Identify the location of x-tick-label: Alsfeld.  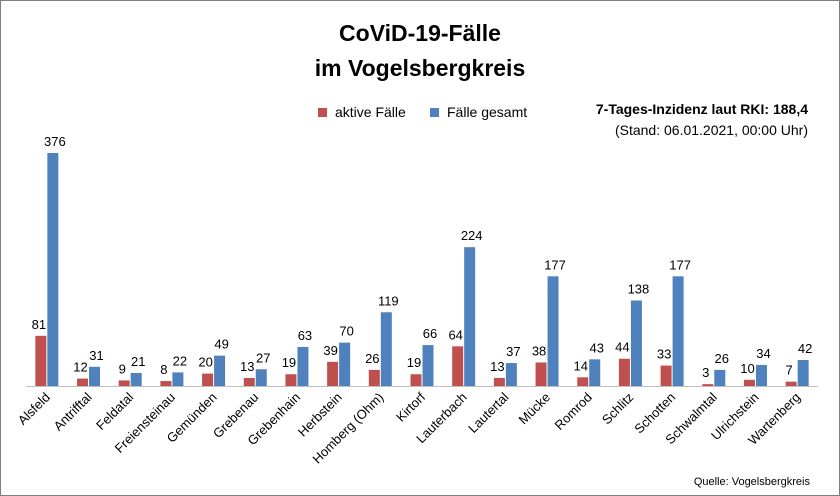
(34, 409).